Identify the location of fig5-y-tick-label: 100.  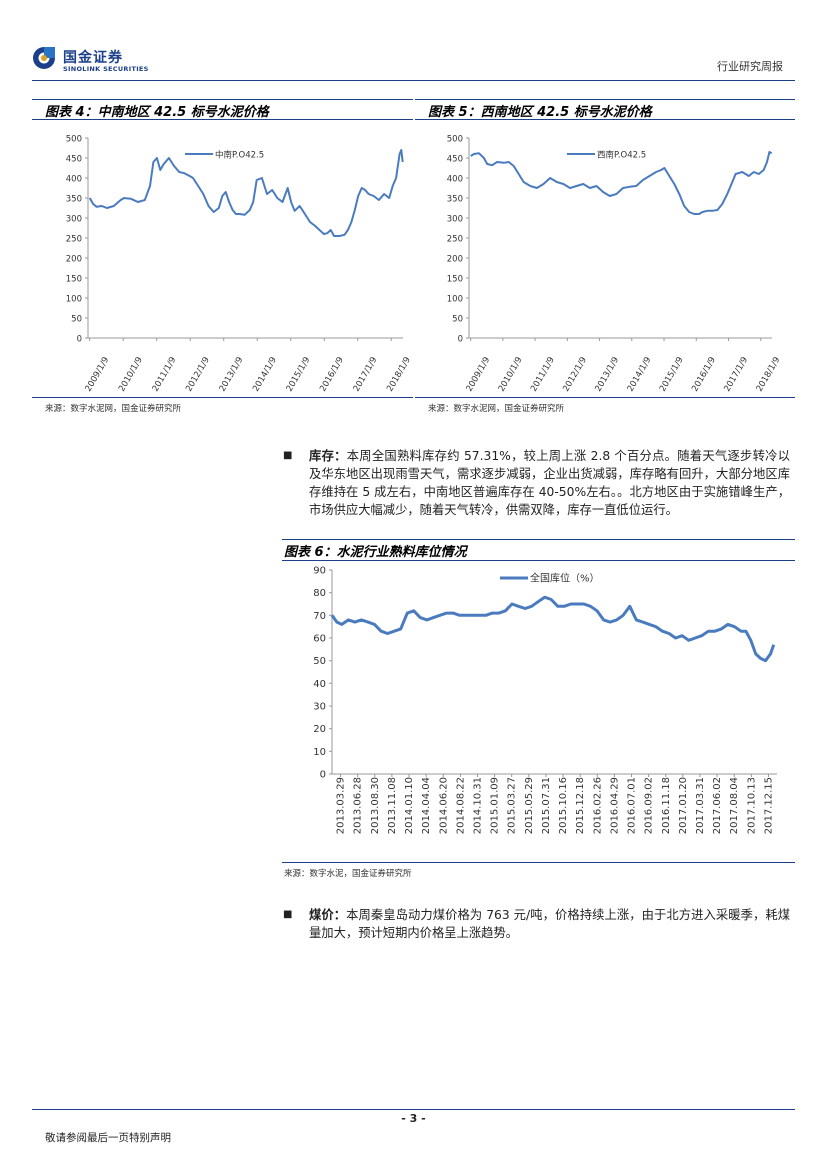
(455, 300).